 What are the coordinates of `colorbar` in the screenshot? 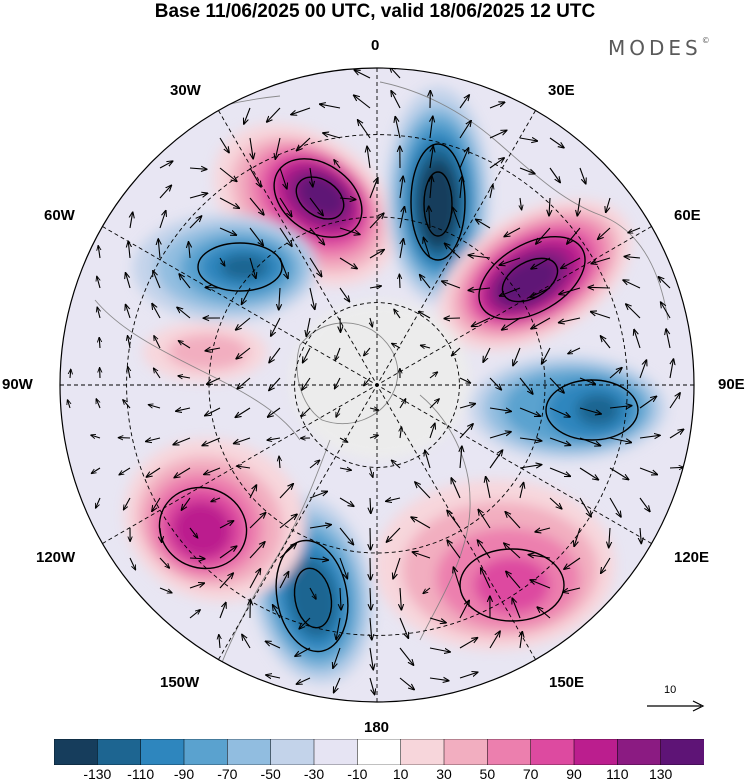 It's located at (379, 752).